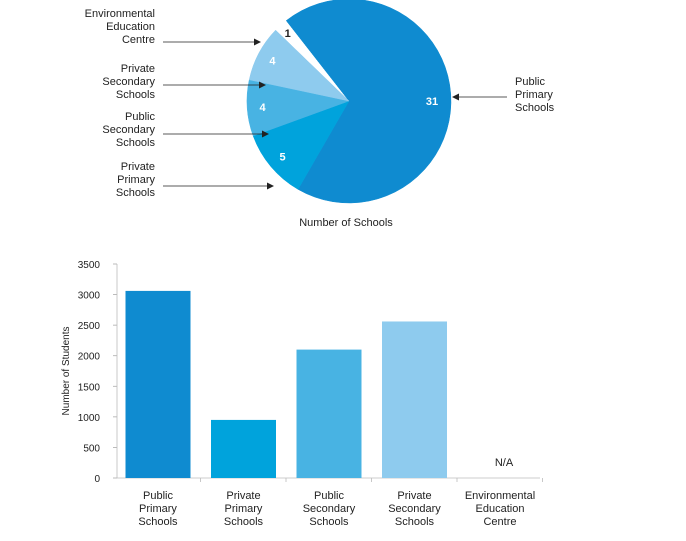  I want to click on pie-value-label: 5, so click(283, 158).